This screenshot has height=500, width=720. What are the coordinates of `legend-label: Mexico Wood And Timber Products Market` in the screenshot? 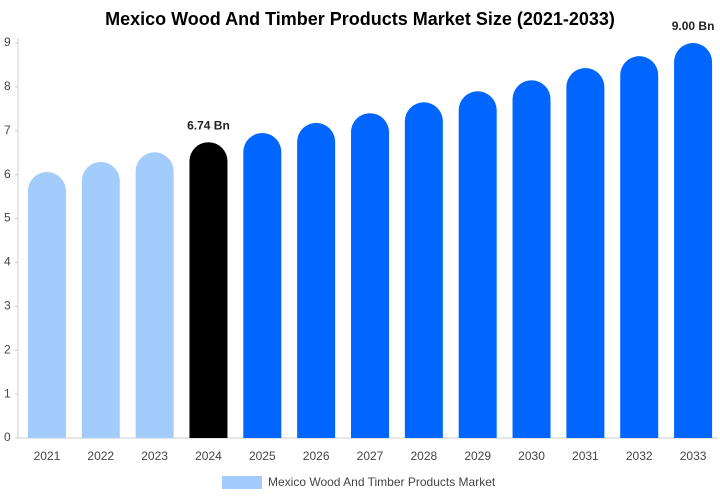 It's located at (382, 482).